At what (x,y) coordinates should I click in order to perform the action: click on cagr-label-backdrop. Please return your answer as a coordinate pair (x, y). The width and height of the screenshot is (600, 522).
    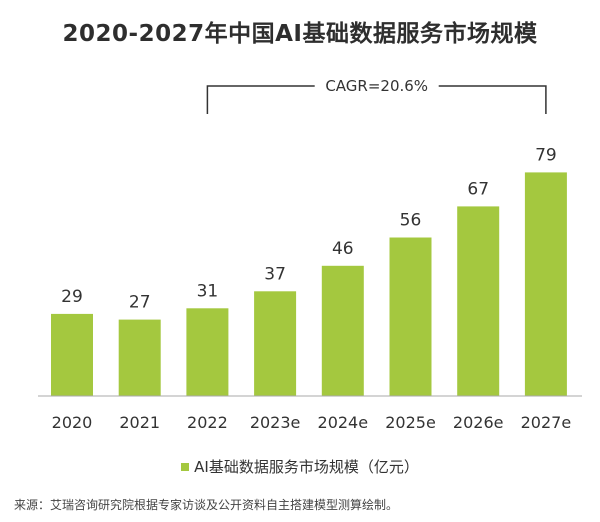
    Looking at the image, I should click on (376, 85).